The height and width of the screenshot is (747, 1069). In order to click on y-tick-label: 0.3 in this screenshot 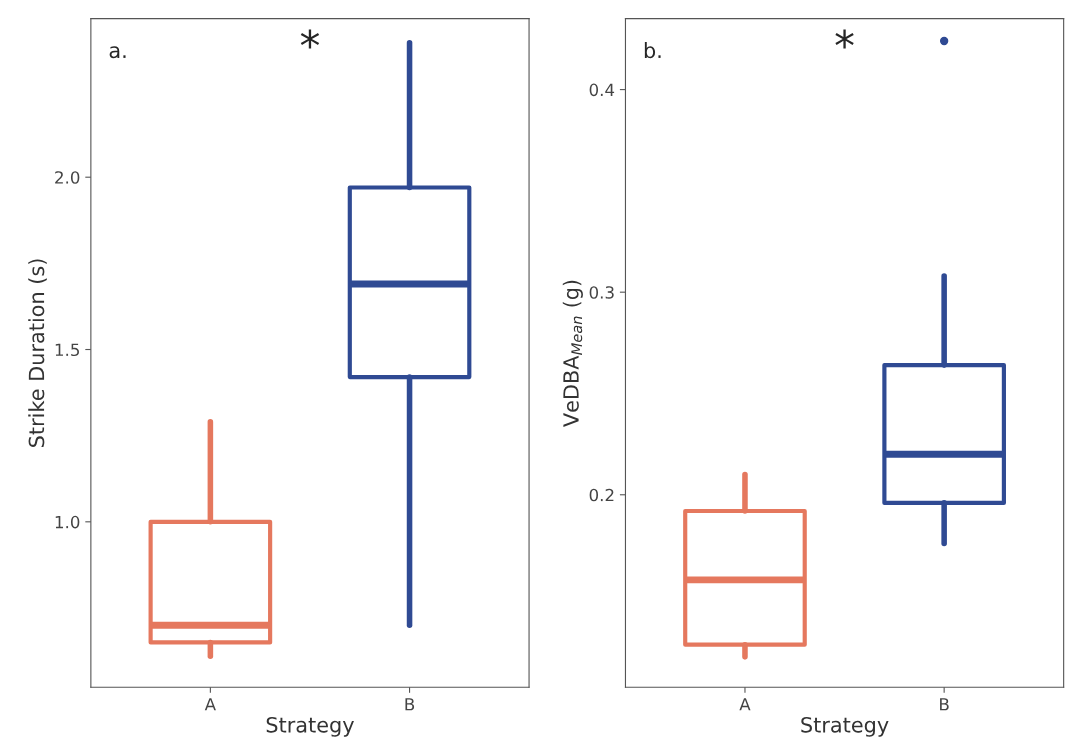, I will do `click(601, 292)`.